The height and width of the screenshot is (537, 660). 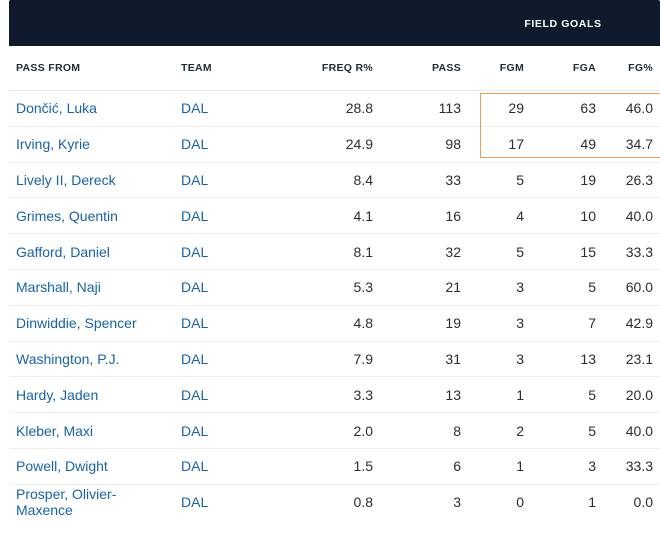 I want to click on freq-cell: 28.8, so click(x=327, y=108).